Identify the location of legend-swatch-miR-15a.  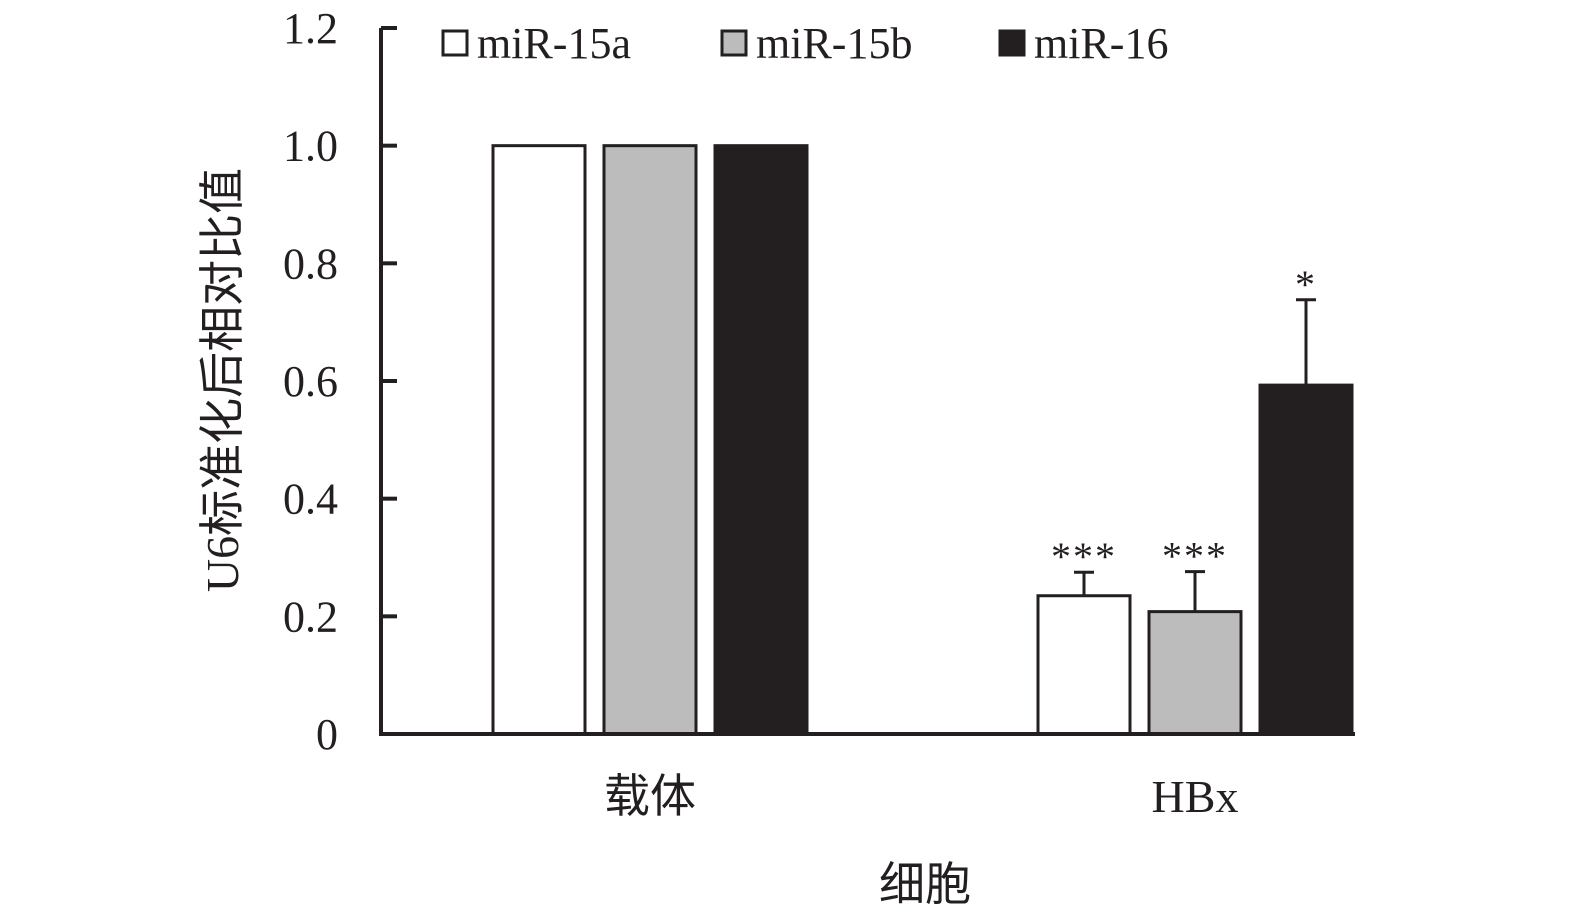
(455, 43).